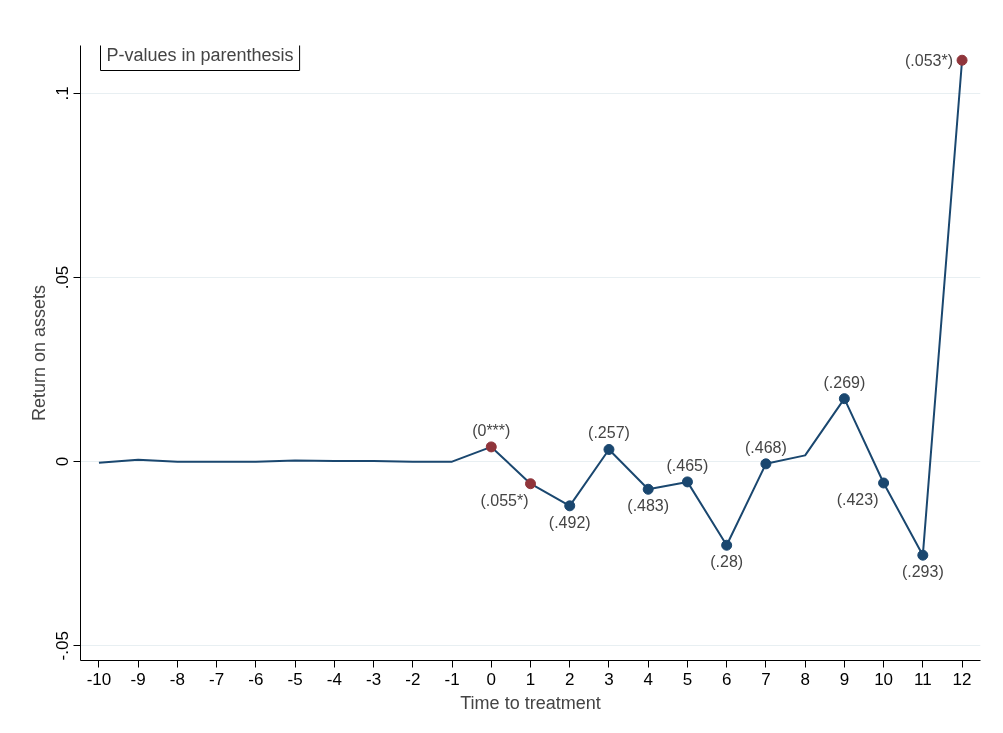 The image size is (1003, 733). What do you see at coordinates (530, 679) in the screenshot?
I see `x-tick-label: 1` at bounding box center [530, 679].